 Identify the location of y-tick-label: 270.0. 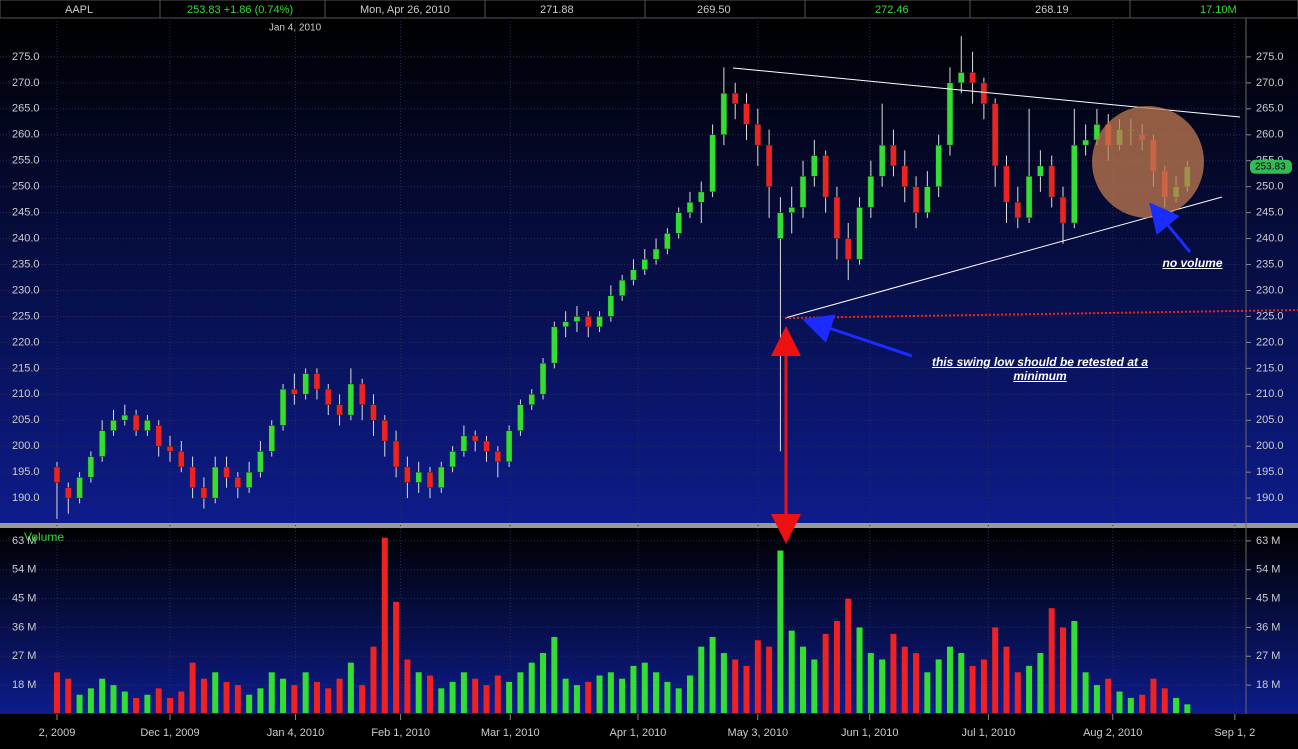
(26, 83).